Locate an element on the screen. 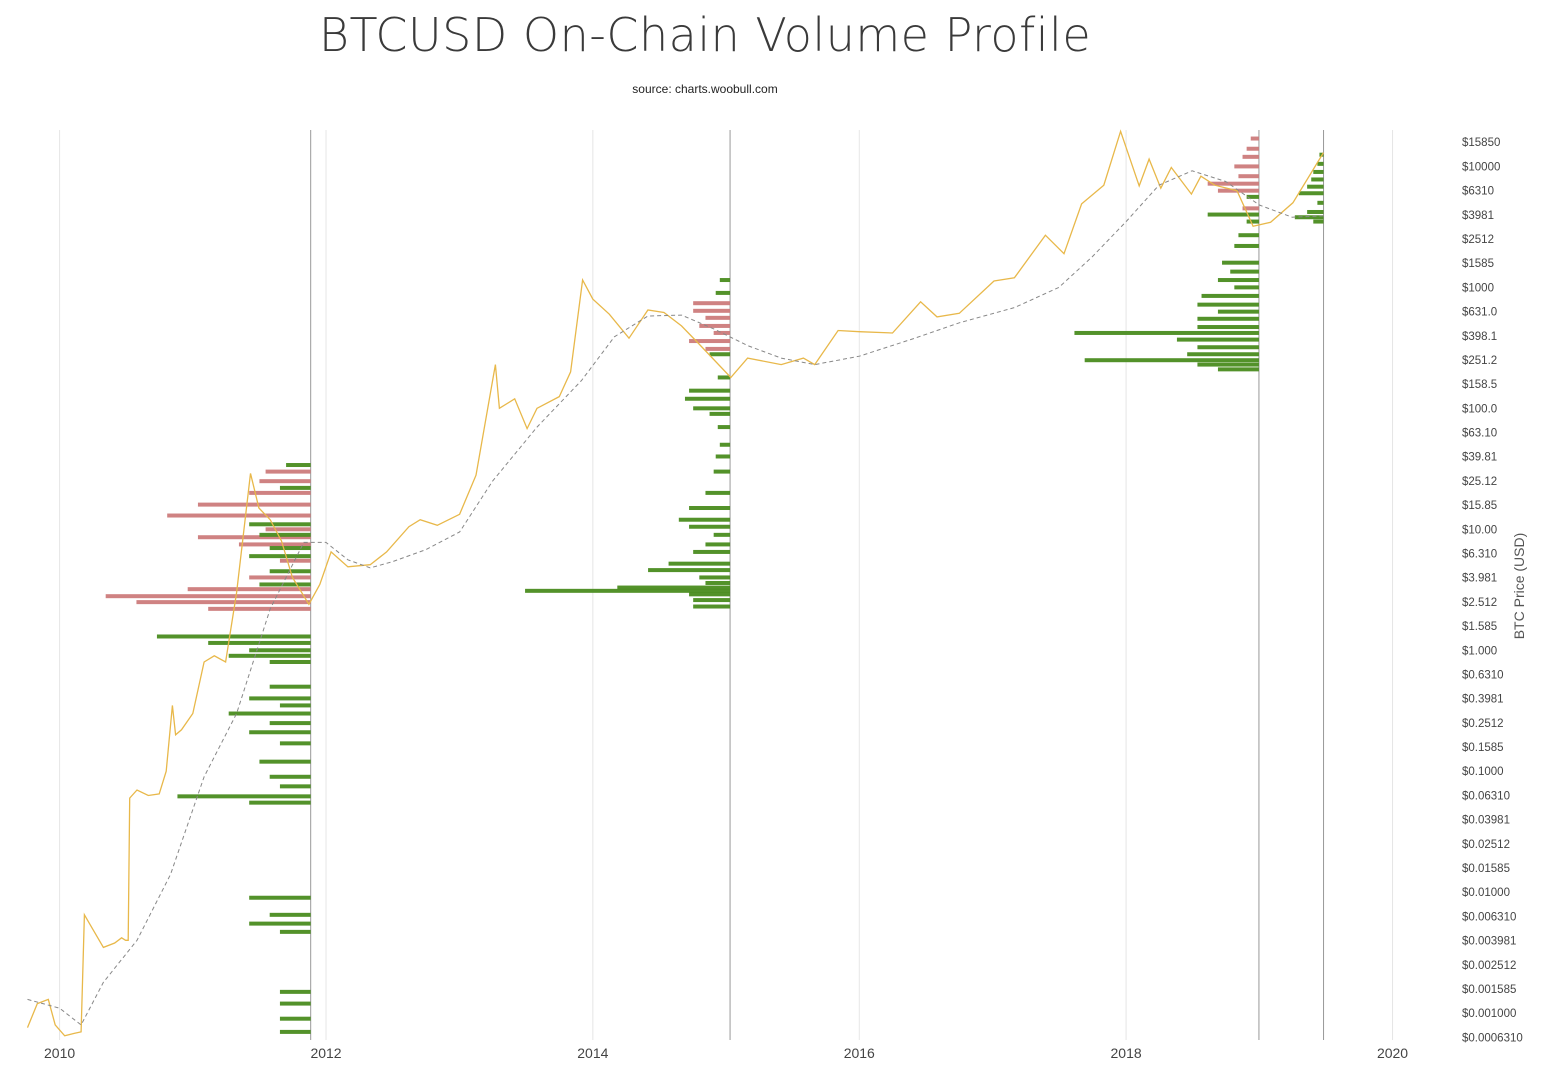  y-tick-label: $6.310 is located at coordinates (1479, 554).